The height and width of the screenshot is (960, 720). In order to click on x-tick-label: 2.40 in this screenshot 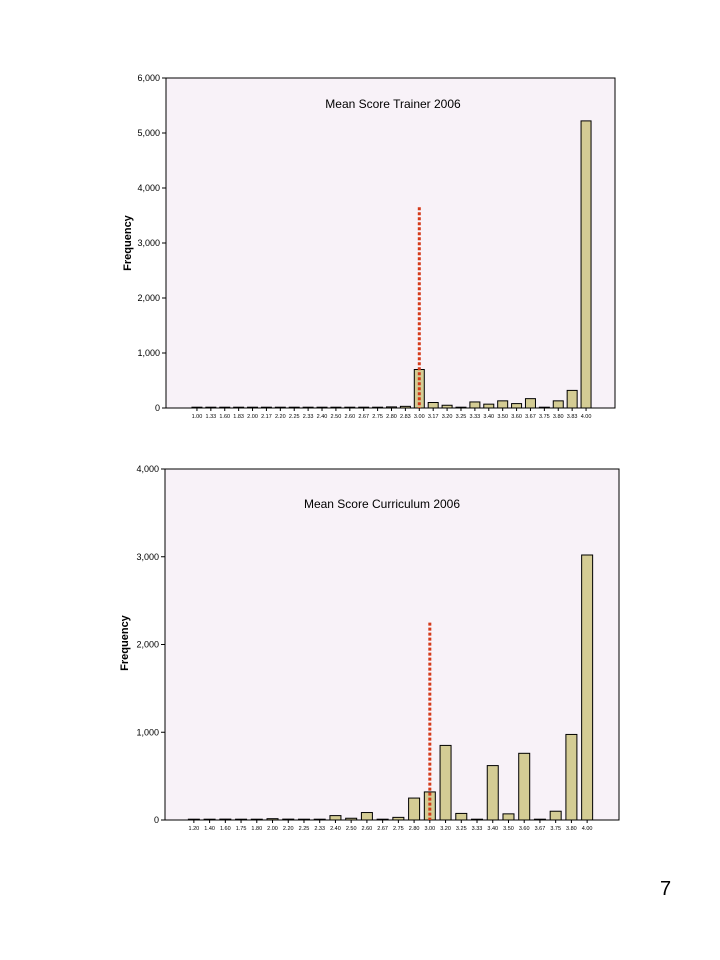, I will do `click(335, 829)`.